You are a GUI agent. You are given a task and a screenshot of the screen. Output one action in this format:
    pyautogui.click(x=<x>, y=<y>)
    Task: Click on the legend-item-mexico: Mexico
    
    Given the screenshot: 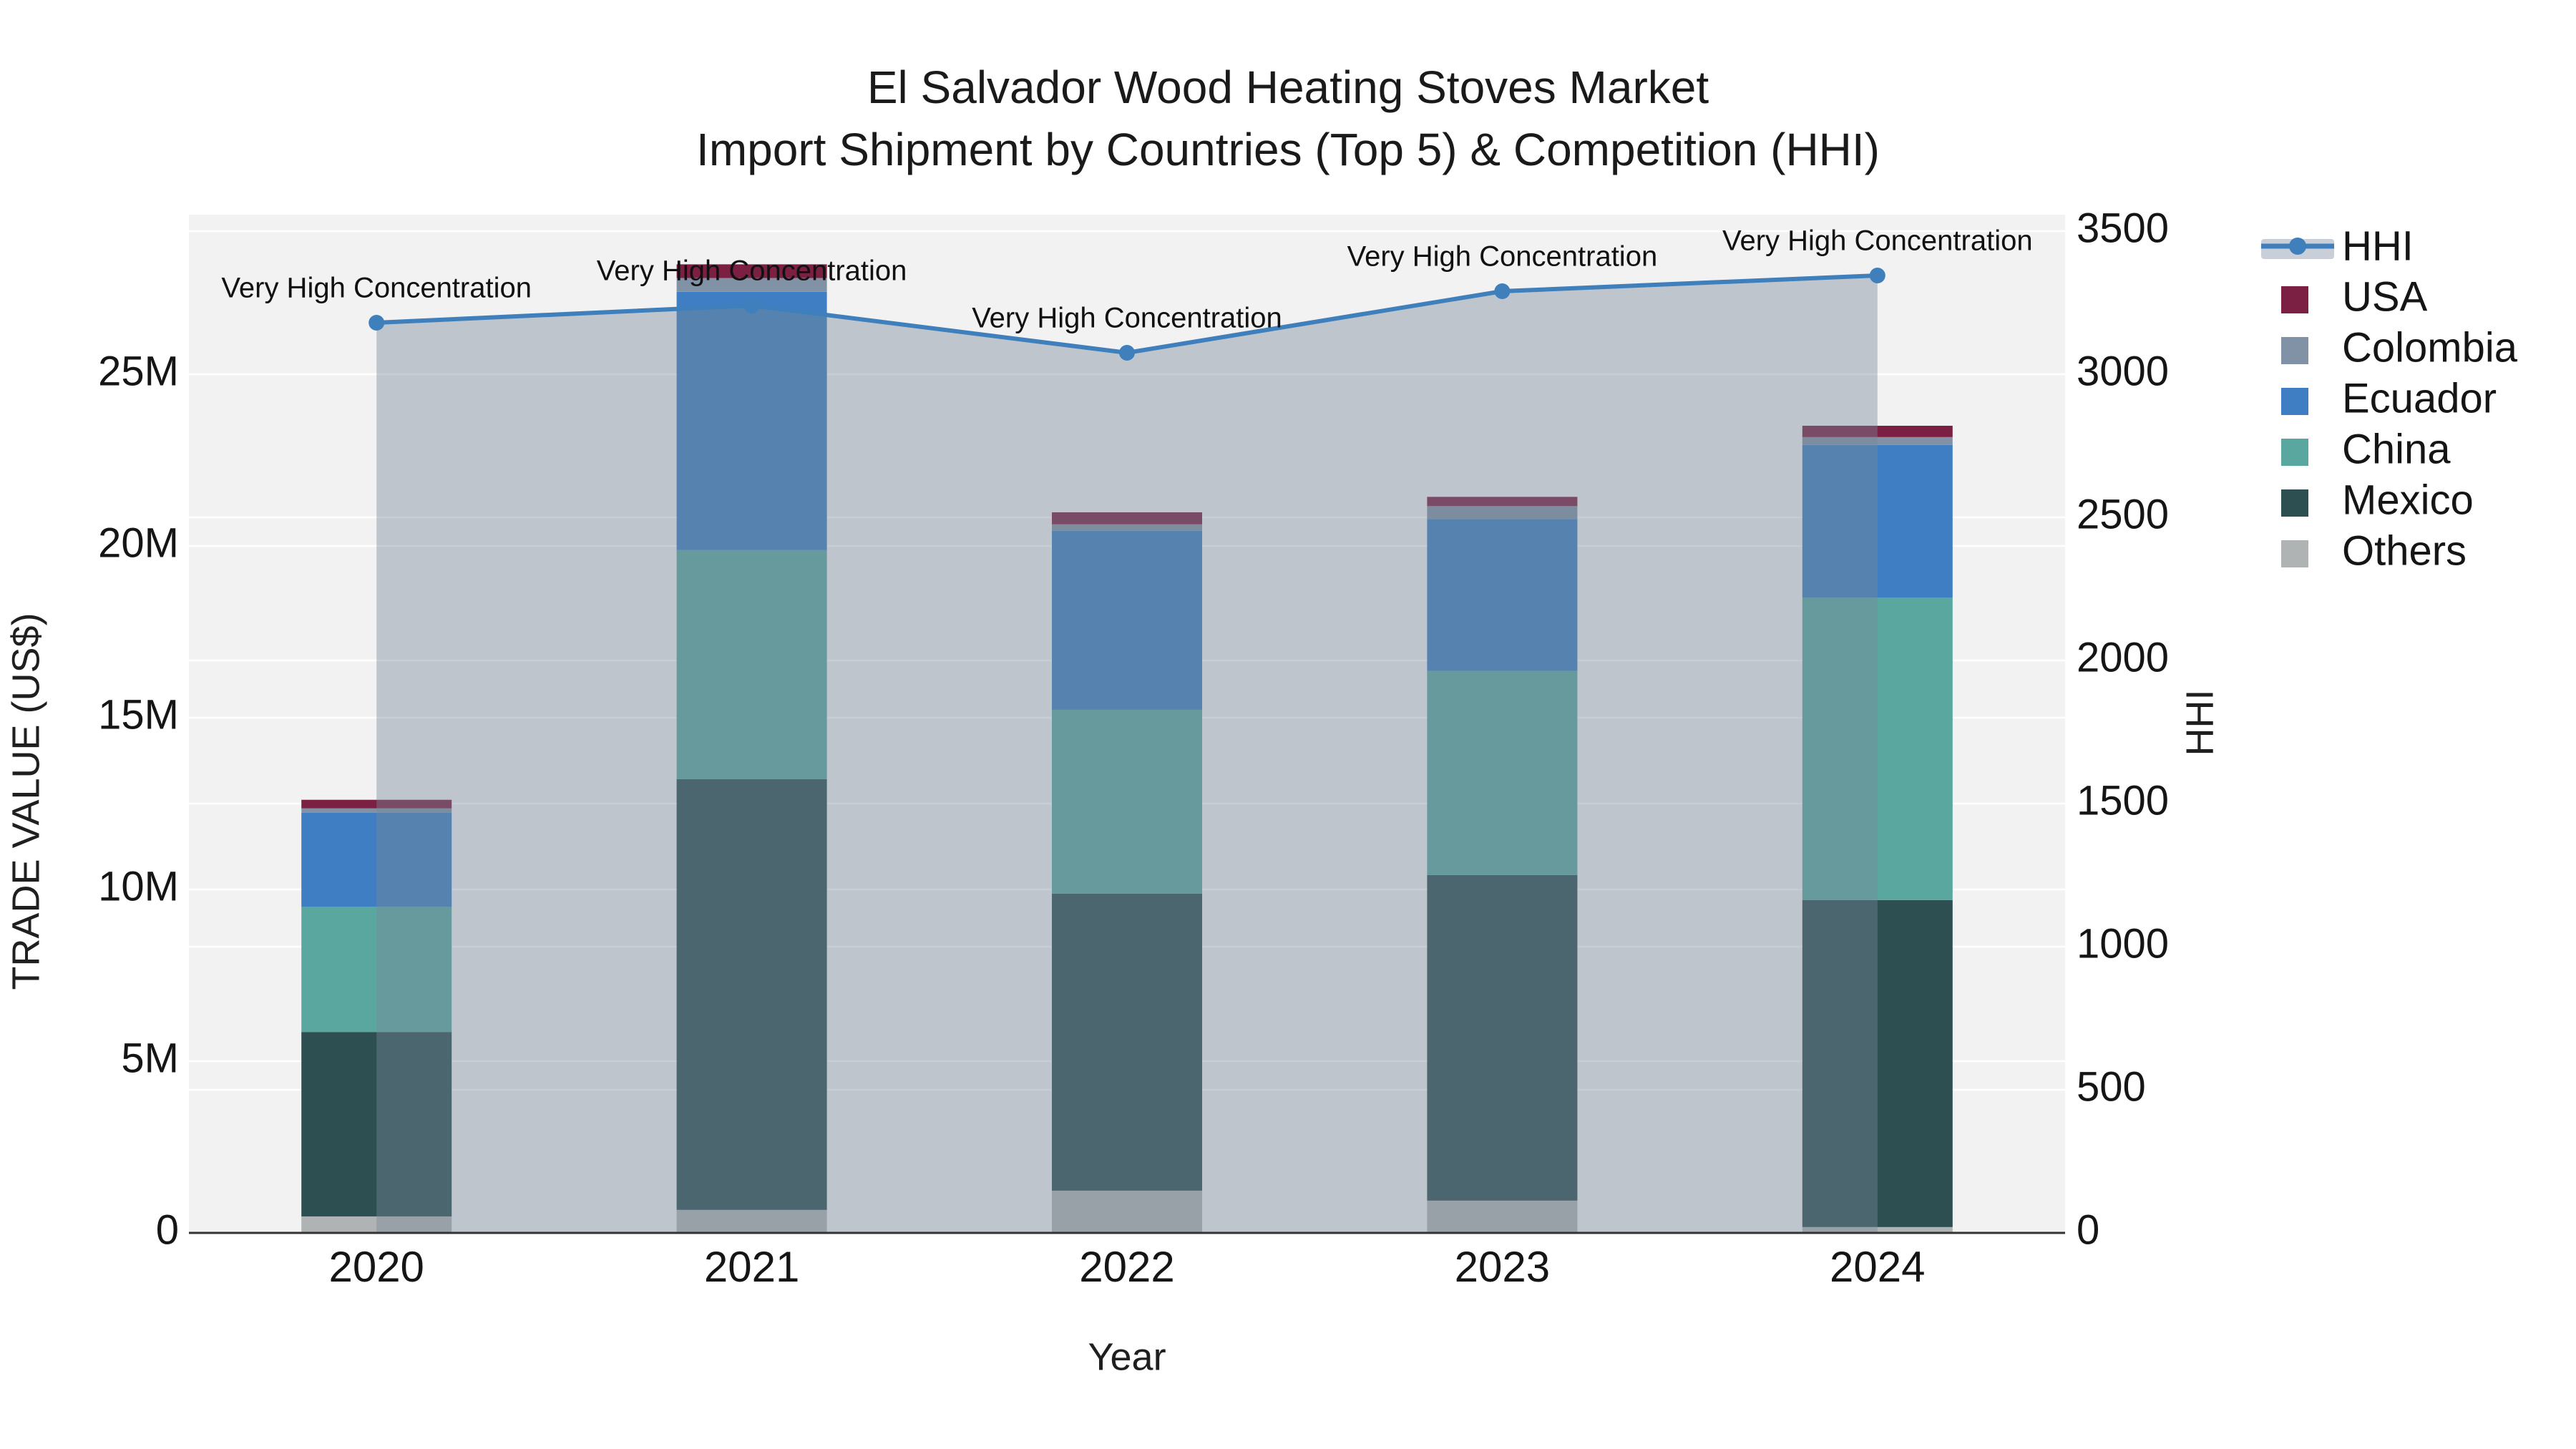 What is the action you would take?
    pyautogui.click(x=2377, y=500)
    